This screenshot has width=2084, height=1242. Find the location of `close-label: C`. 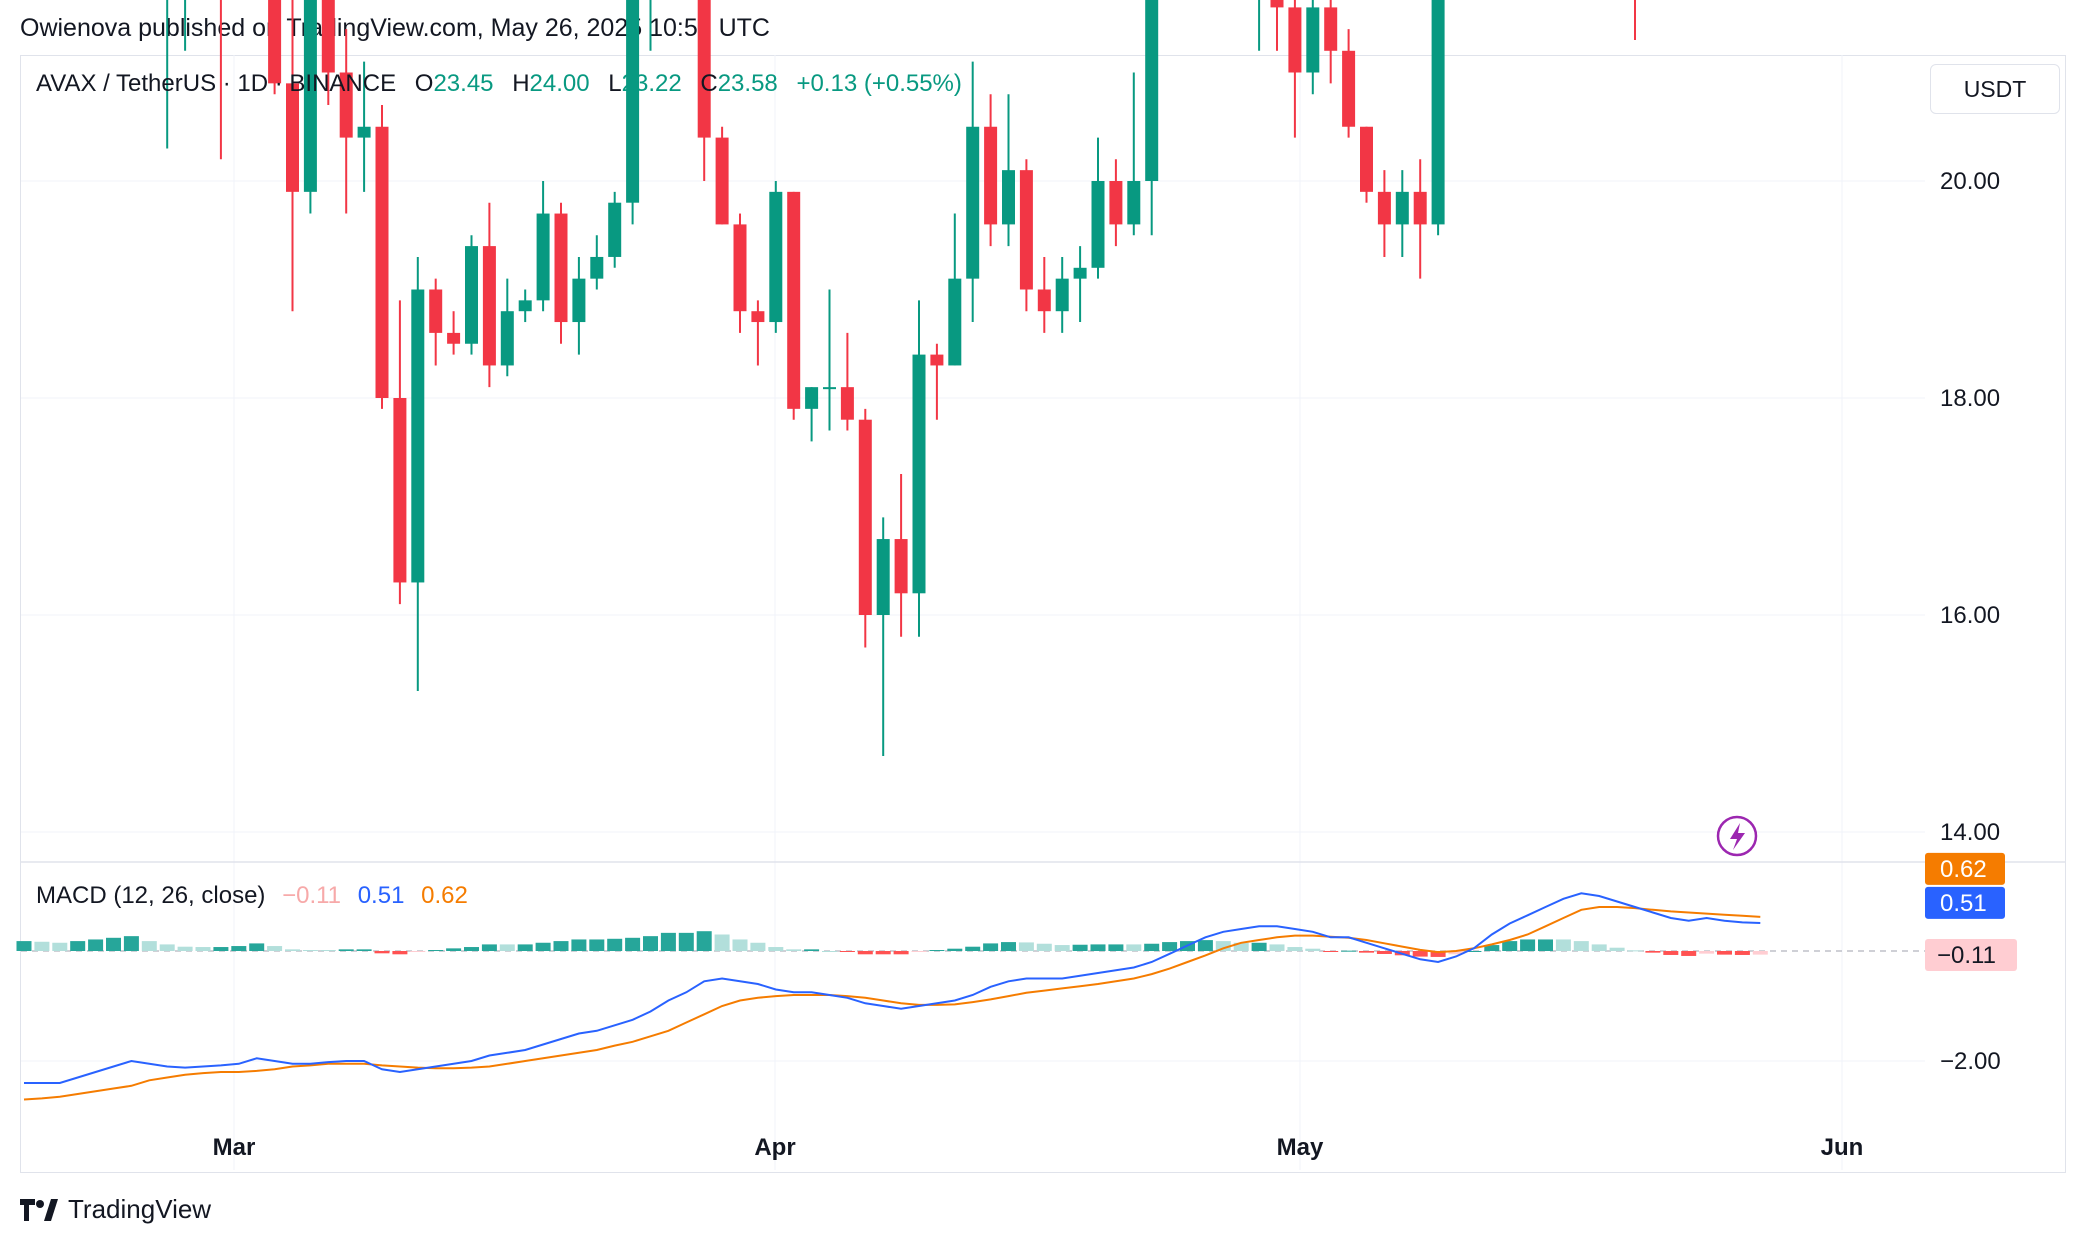

close-label: C is located at coordinates (709, 83).